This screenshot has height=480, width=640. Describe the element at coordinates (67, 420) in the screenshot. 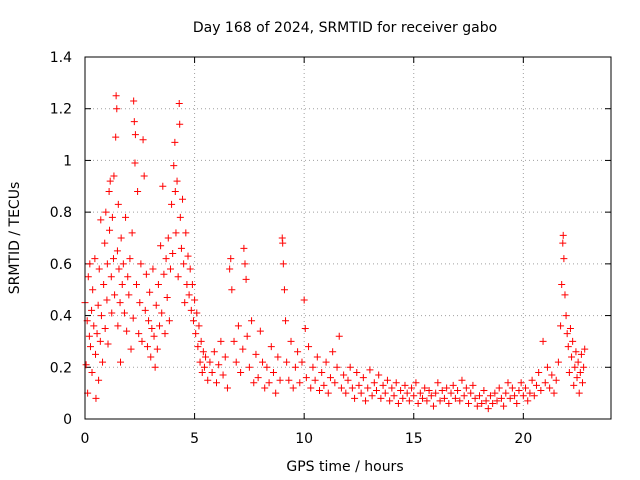

I see `y-tick-label: 0` at that location.